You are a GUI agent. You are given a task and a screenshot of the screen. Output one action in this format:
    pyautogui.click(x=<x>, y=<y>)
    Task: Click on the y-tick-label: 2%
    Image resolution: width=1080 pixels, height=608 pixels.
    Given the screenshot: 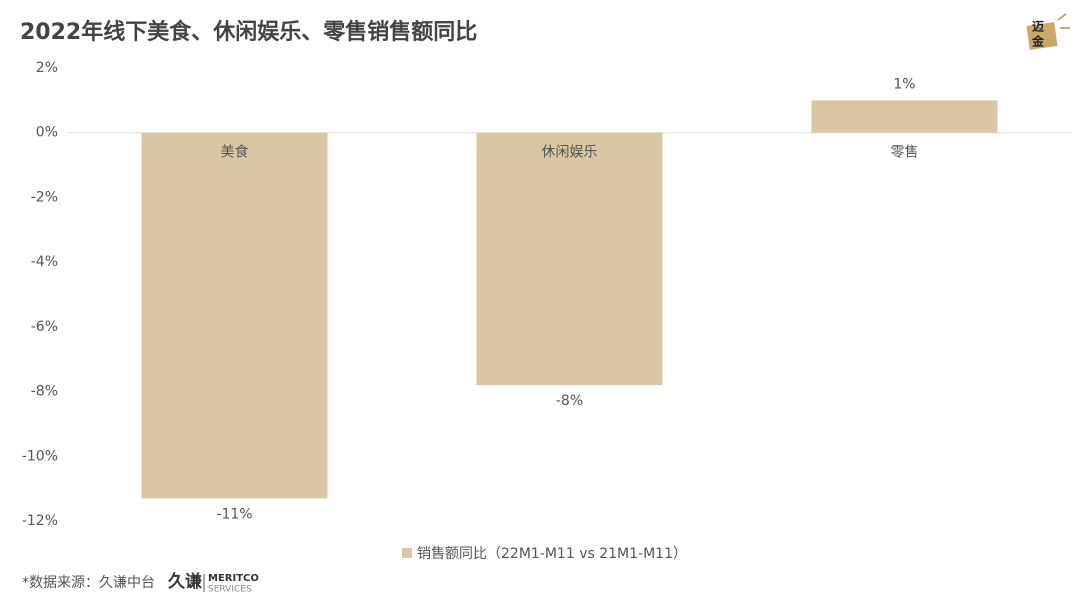 What is the action you would take?
    pyautogui.click(x=47, y=68)
    